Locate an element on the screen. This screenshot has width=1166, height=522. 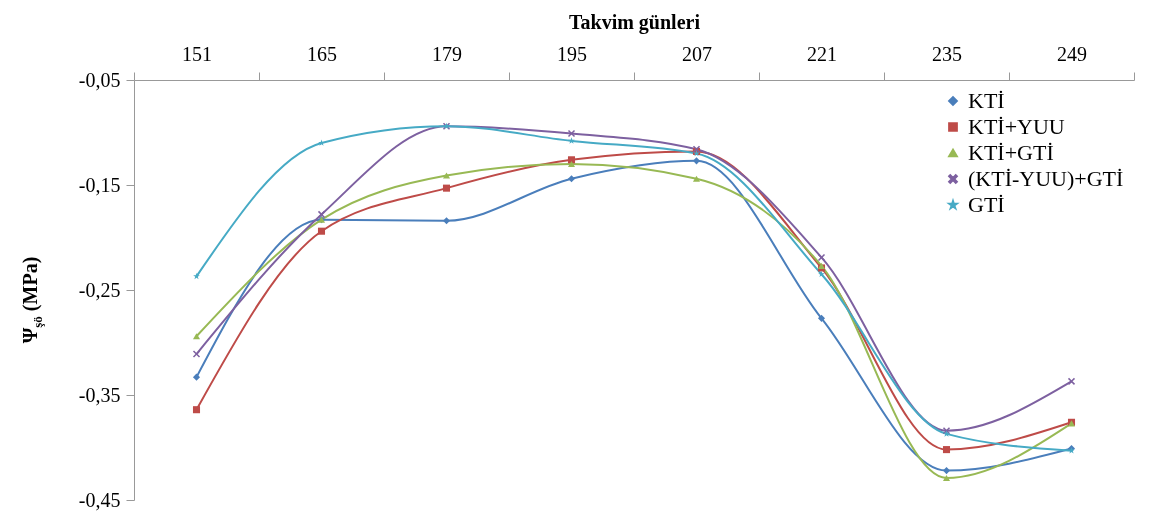
x-tick-label: 207 is located at coordinates (697, 53).